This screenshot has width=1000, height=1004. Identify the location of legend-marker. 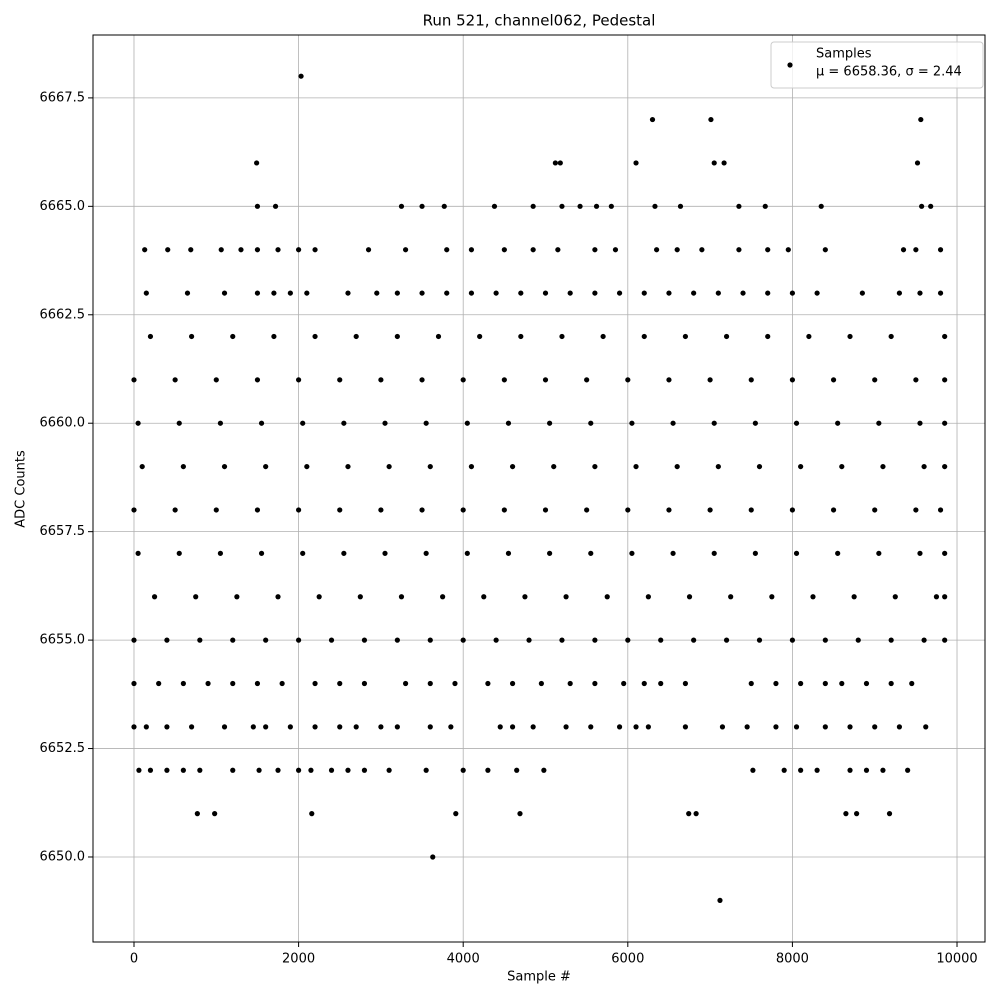
(790, 65).